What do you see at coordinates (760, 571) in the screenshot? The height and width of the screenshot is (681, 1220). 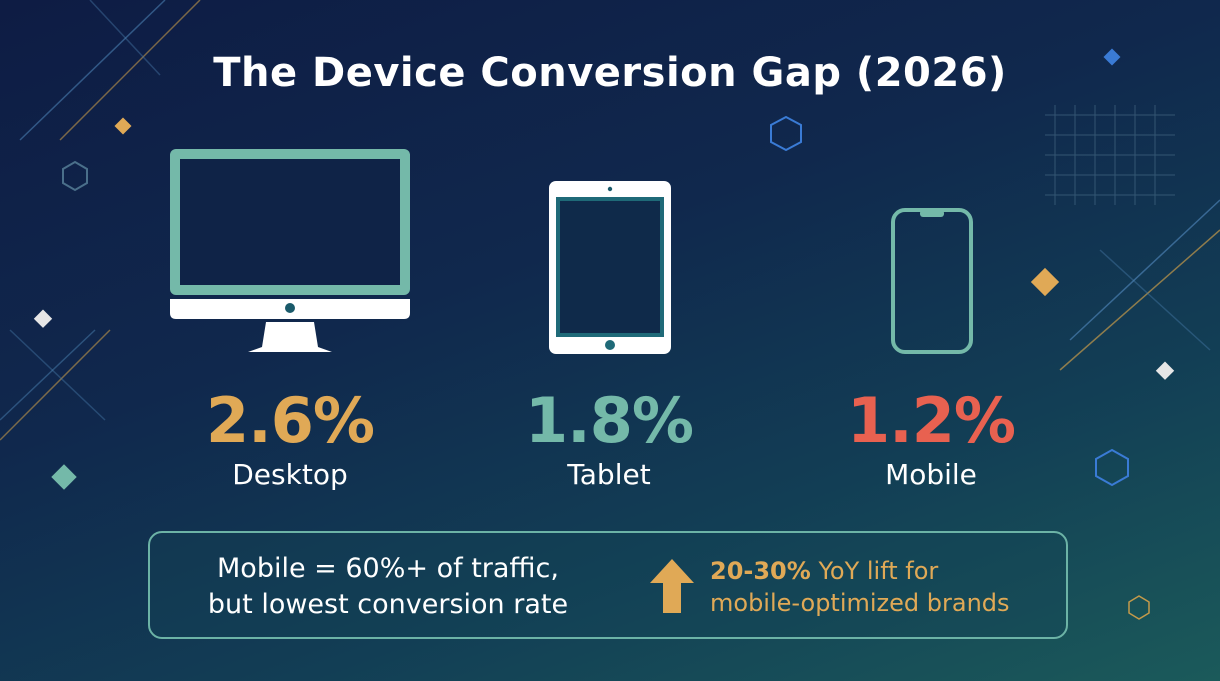 I see `lift-highlight: 20-30%` at bounding box center [760, 571].